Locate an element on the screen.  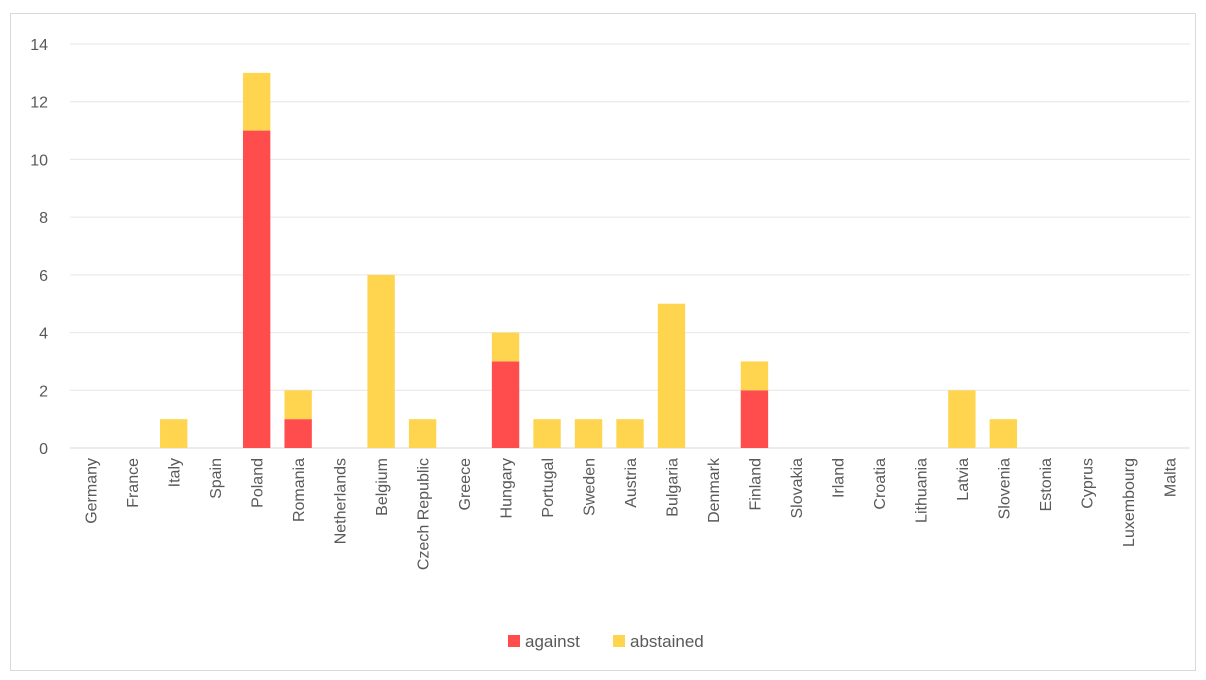
bar-abstained-romania is located at coordinates (298, 405).